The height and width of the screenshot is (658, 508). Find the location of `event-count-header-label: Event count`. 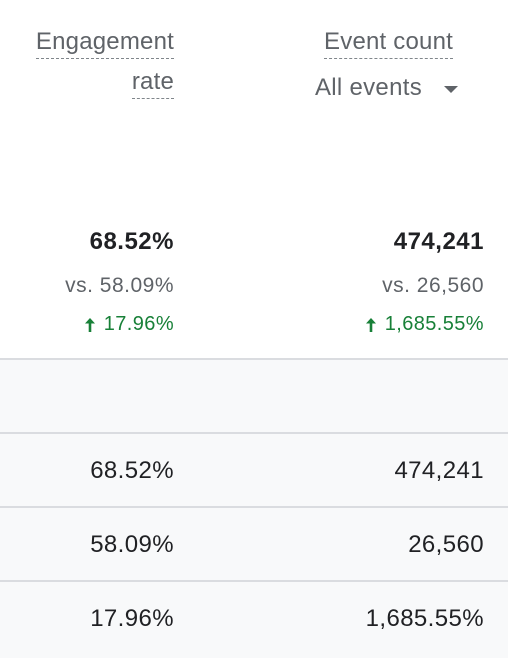

event-count-header-label: Event count is located at coordinates (388, 43).